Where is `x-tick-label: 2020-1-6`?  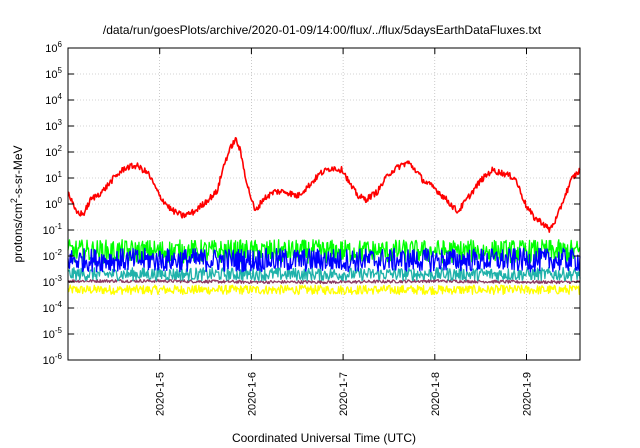
x-tick-label: 2020-1-6 is located at coordinates (252, 394).